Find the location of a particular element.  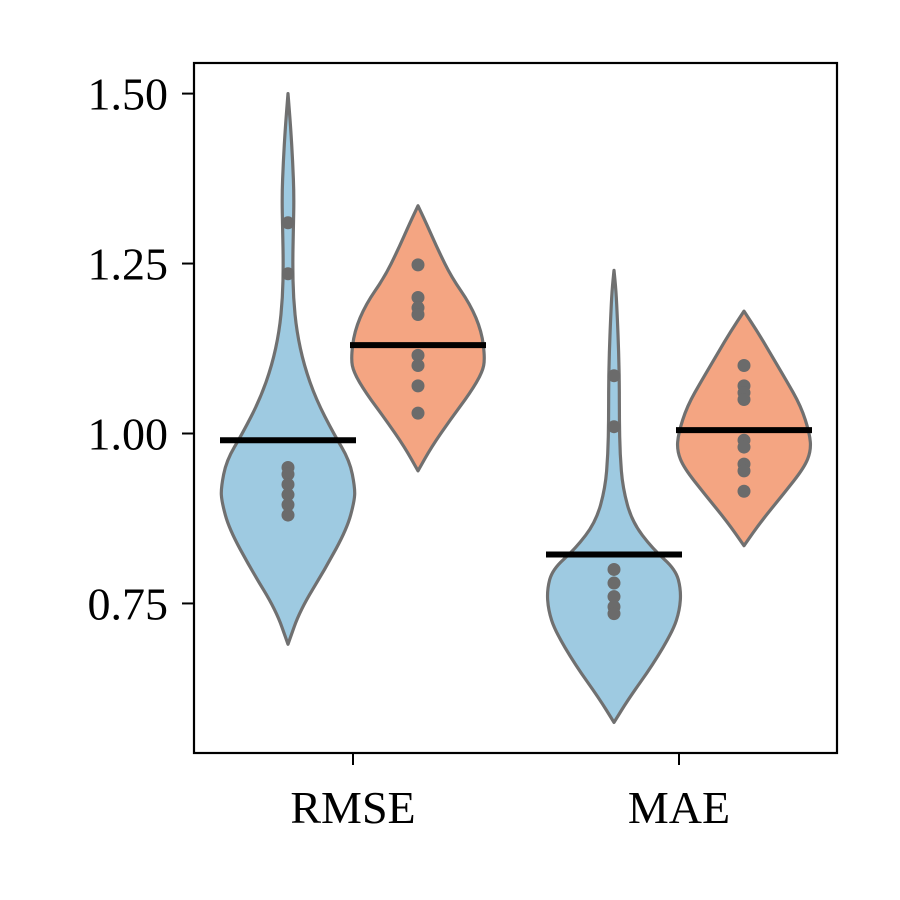

x-tick-label-mae: MAE is located at coordinates (679, 807).